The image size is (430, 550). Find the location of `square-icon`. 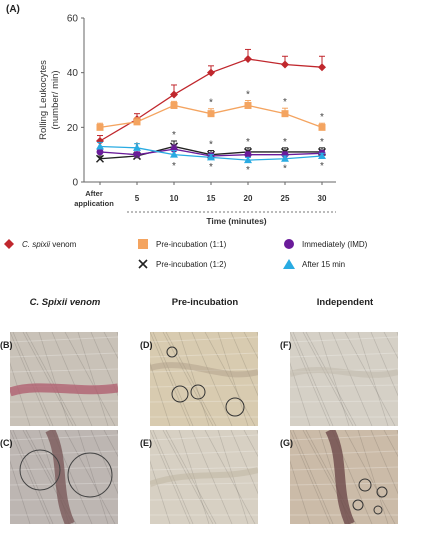

square-icon is located at coordinates (143, 244).